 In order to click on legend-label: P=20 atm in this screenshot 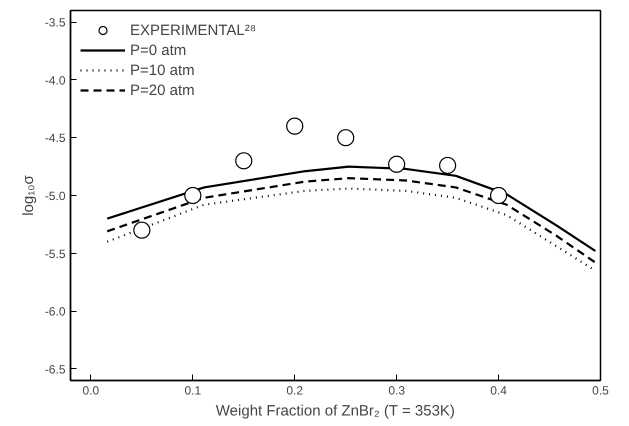, I will do `click(162, 90)`.